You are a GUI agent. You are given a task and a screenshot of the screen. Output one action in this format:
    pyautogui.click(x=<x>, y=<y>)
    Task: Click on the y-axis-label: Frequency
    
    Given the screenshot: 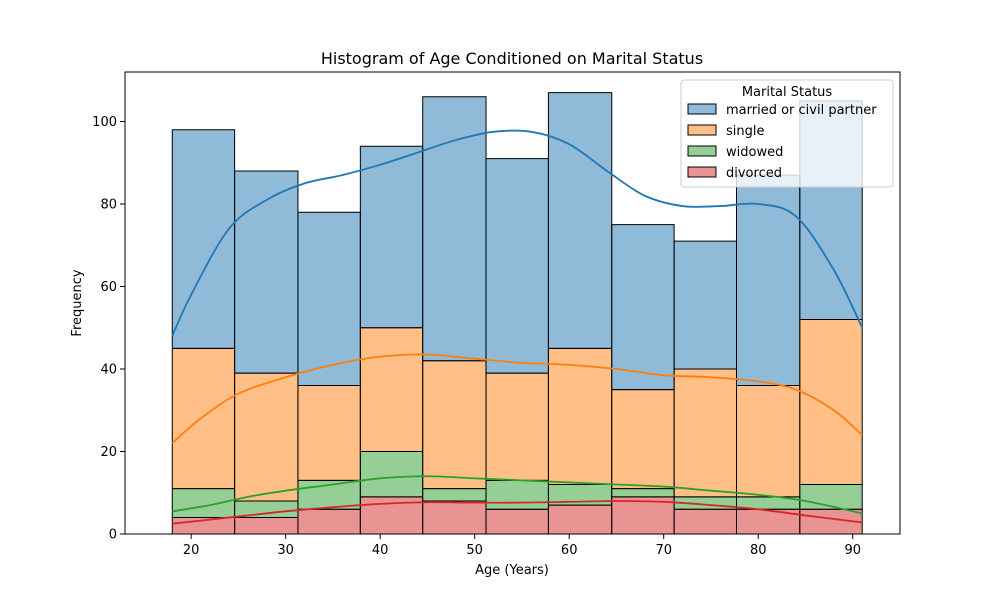 What is the action you would take?
    pyautogui.click(x=77, y=302)
    